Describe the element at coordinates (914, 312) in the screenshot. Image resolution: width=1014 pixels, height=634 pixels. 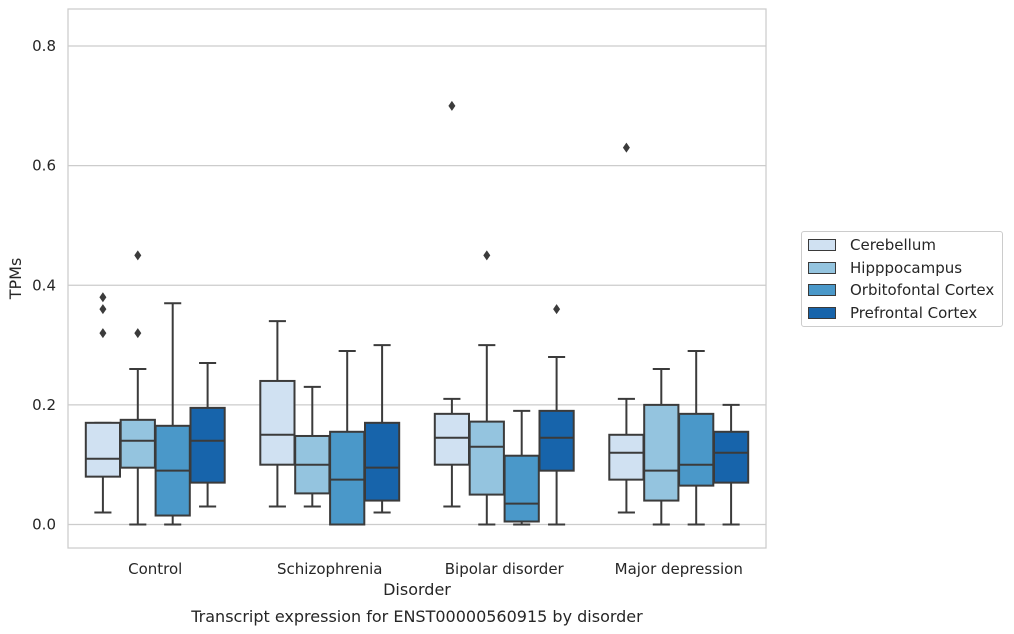
I see `legend-label: Prefrontal Cortex` at that location.